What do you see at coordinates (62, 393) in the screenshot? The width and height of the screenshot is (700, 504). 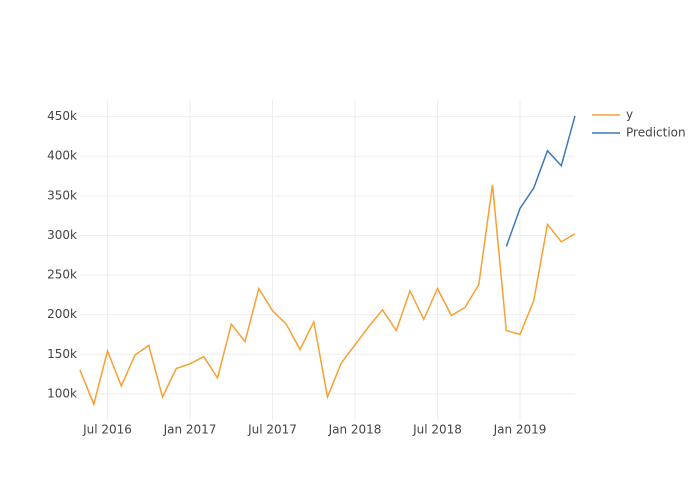 I see `y-tick-label: 100k` at bounding box center [62, 393].